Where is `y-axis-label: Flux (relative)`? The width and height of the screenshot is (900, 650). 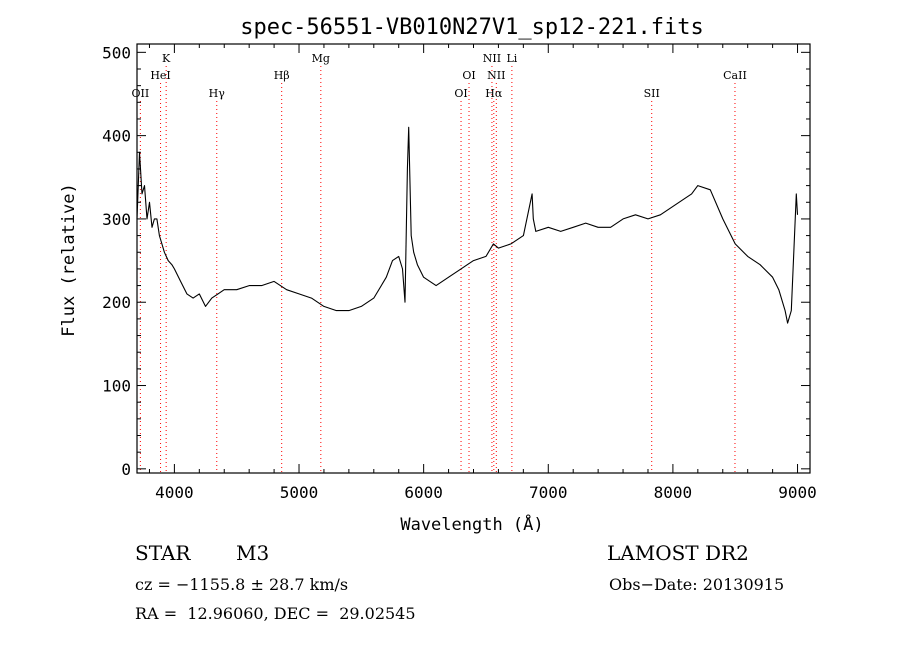
y-axis-label: Flux (relative) is located at coordinates (69, 260).